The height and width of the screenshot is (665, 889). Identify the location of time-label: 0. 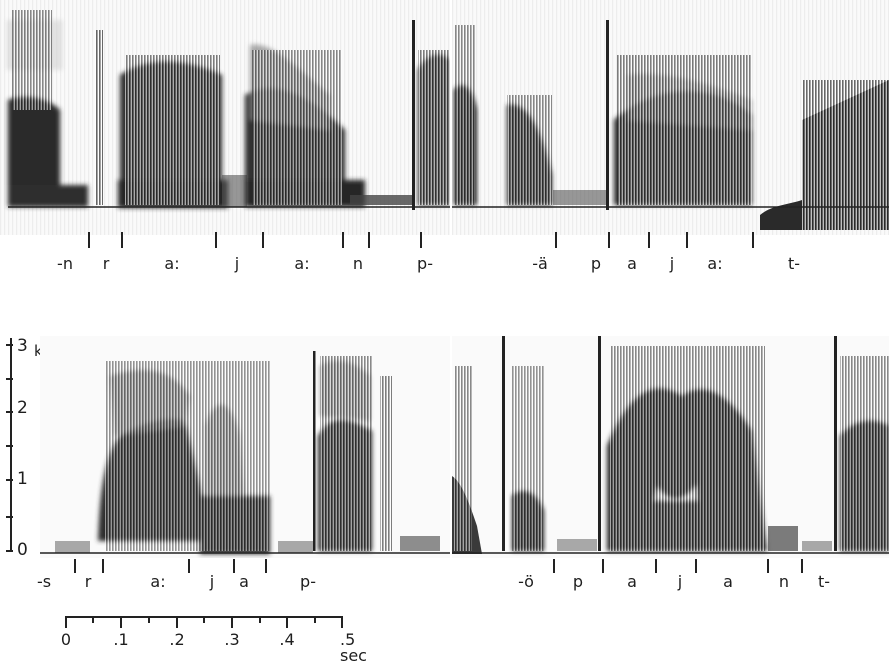
(66, 639).